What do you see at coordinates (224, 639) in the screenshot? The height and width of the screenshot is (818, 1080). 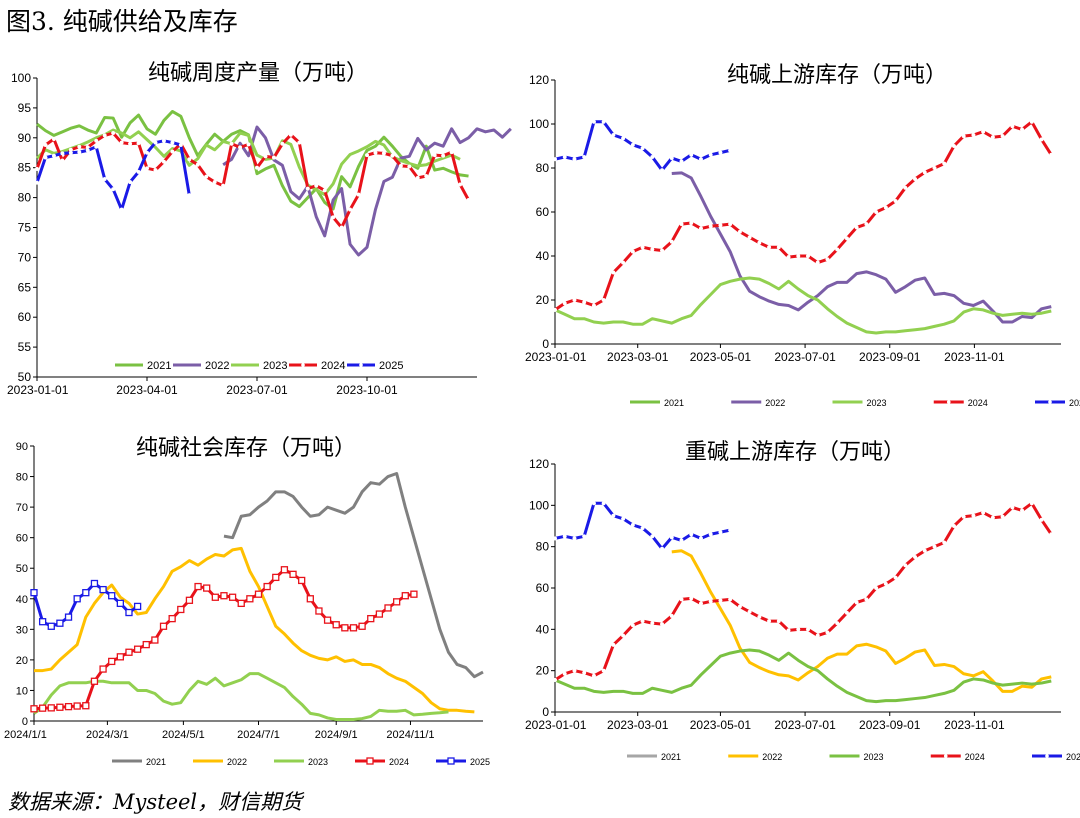 I see `series-line-2024` at bounding box center [224, 639].